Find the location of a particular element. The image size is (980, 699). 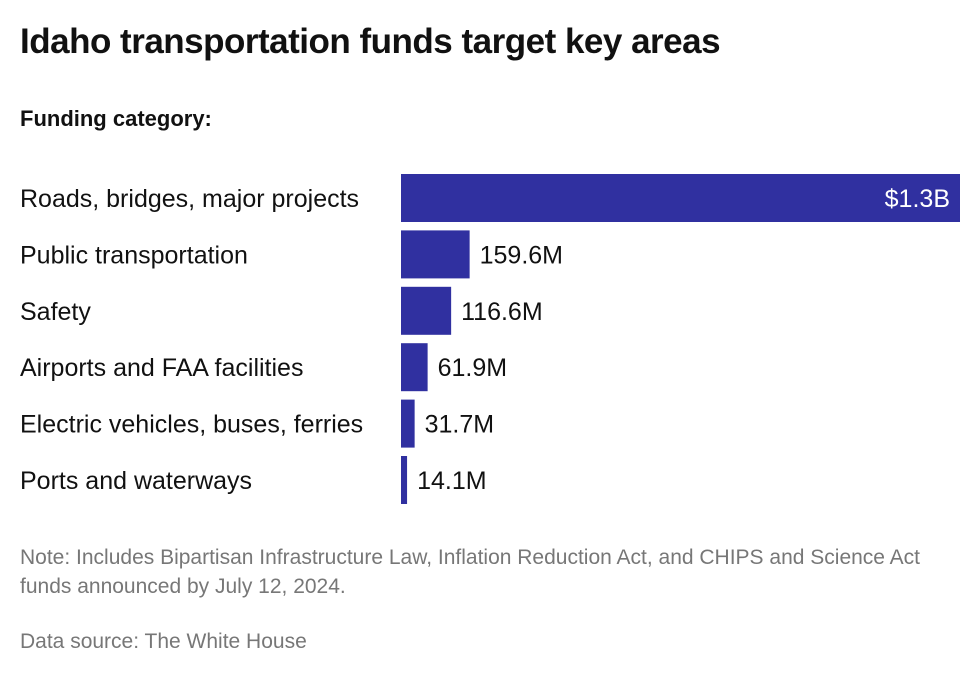

category-label: Airports and FAA facilities is located at coordinates (161, 368).